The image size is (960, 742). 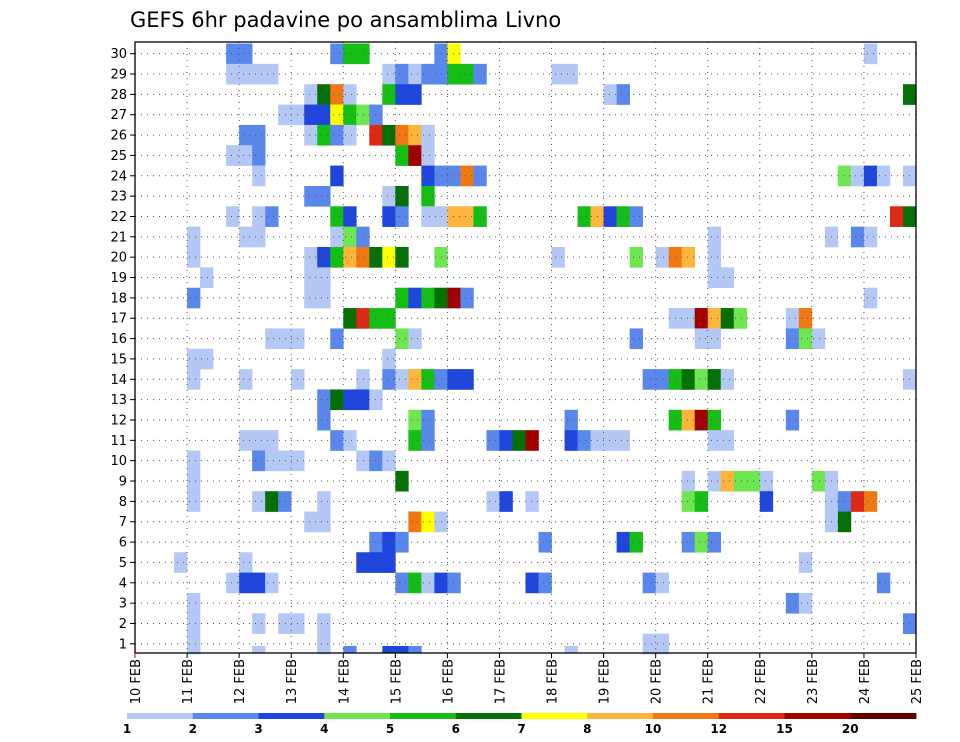 What do you see at coordinates (118, 359) in the screenshot?
I see `y-tick-label: 15` at bounding box center [118, 359].